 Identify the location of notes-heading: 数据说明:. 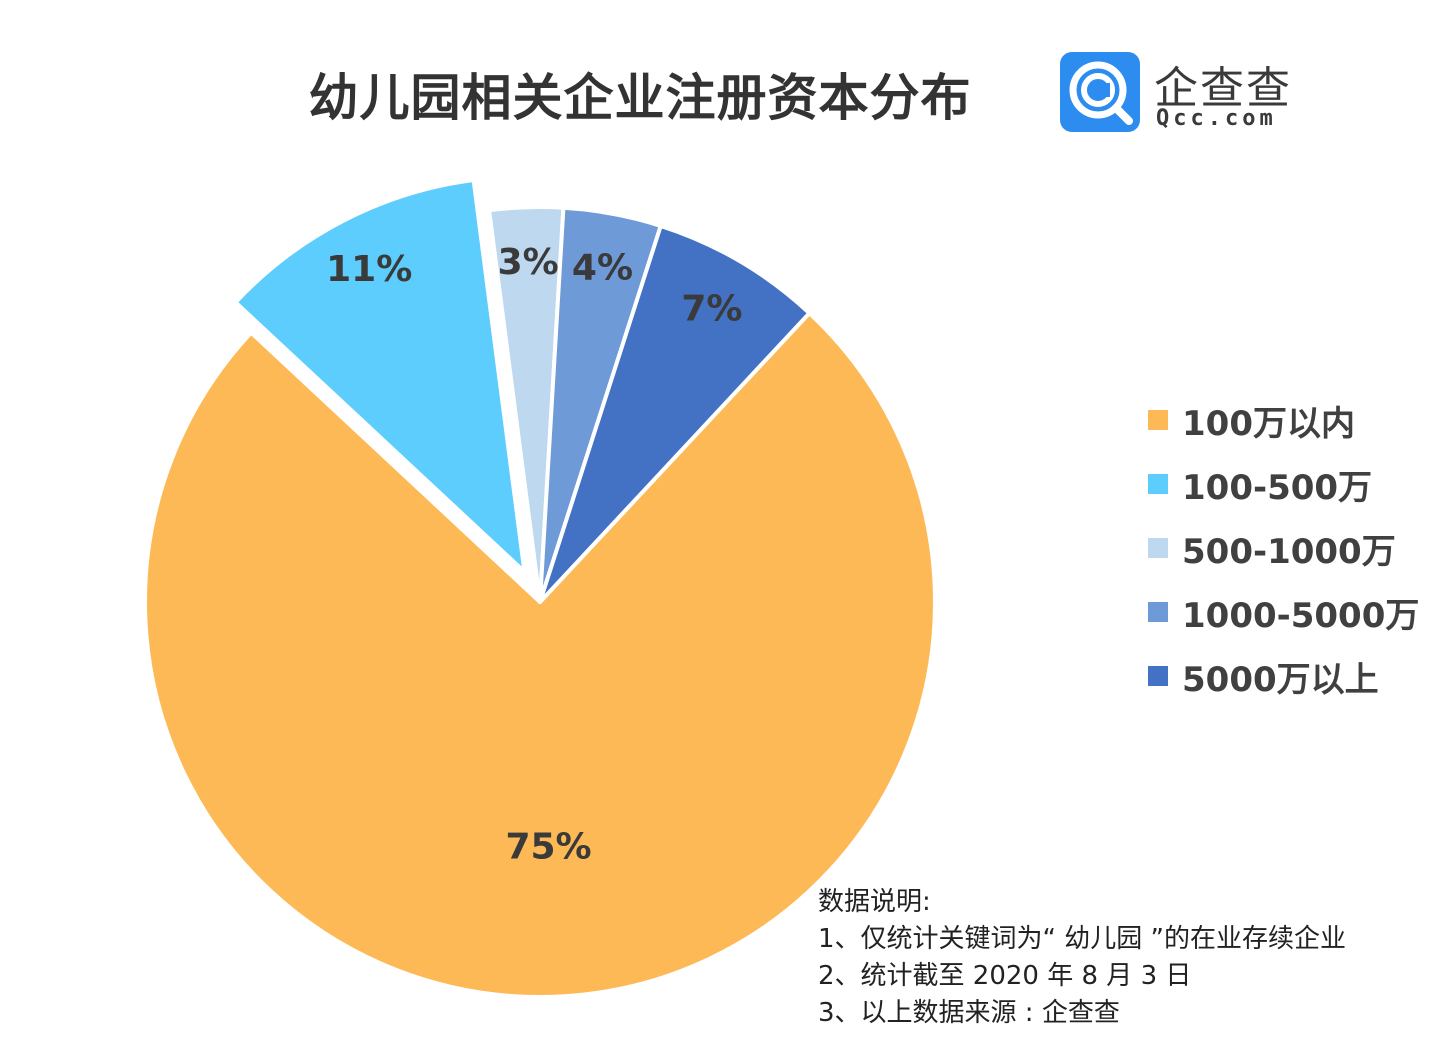
(874, 902).